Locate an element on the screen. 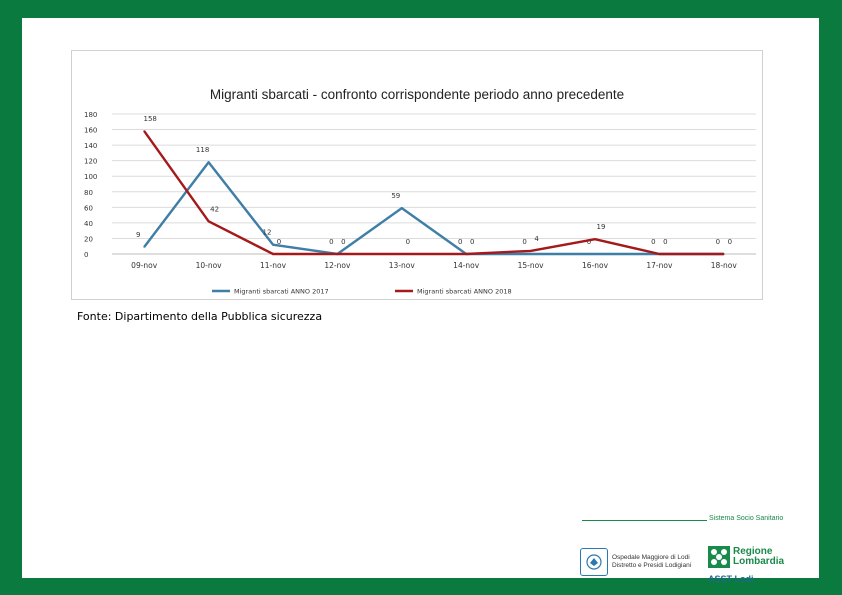  hospital-name: Ospedale Maggiore di Lodi is located at coordinates (651, 557).